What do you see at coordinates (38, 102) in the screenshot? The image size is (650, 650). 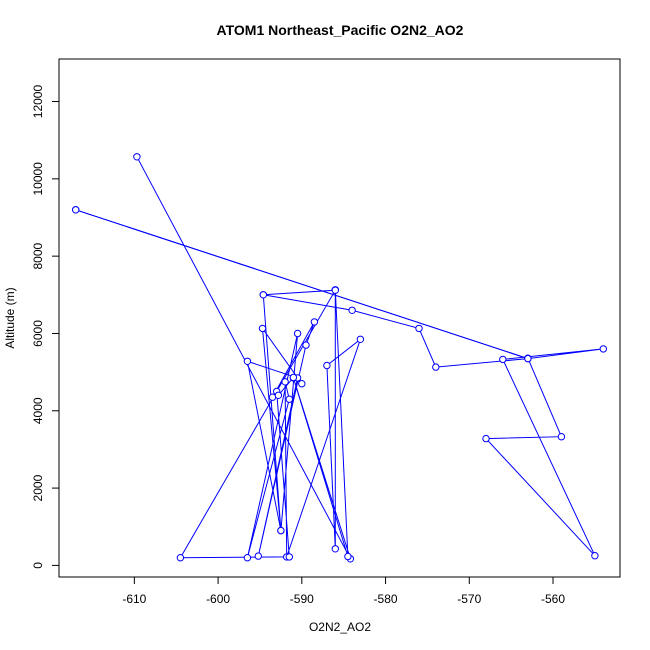 I see `y-tick-label: 12000` at bounding box center [38, 102].